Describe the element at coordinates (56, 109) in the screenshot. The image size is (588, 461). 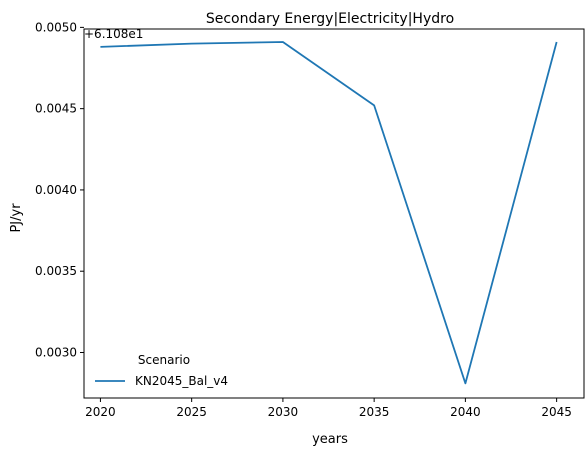
I see `y-tick-label: 0.0045` at that location.